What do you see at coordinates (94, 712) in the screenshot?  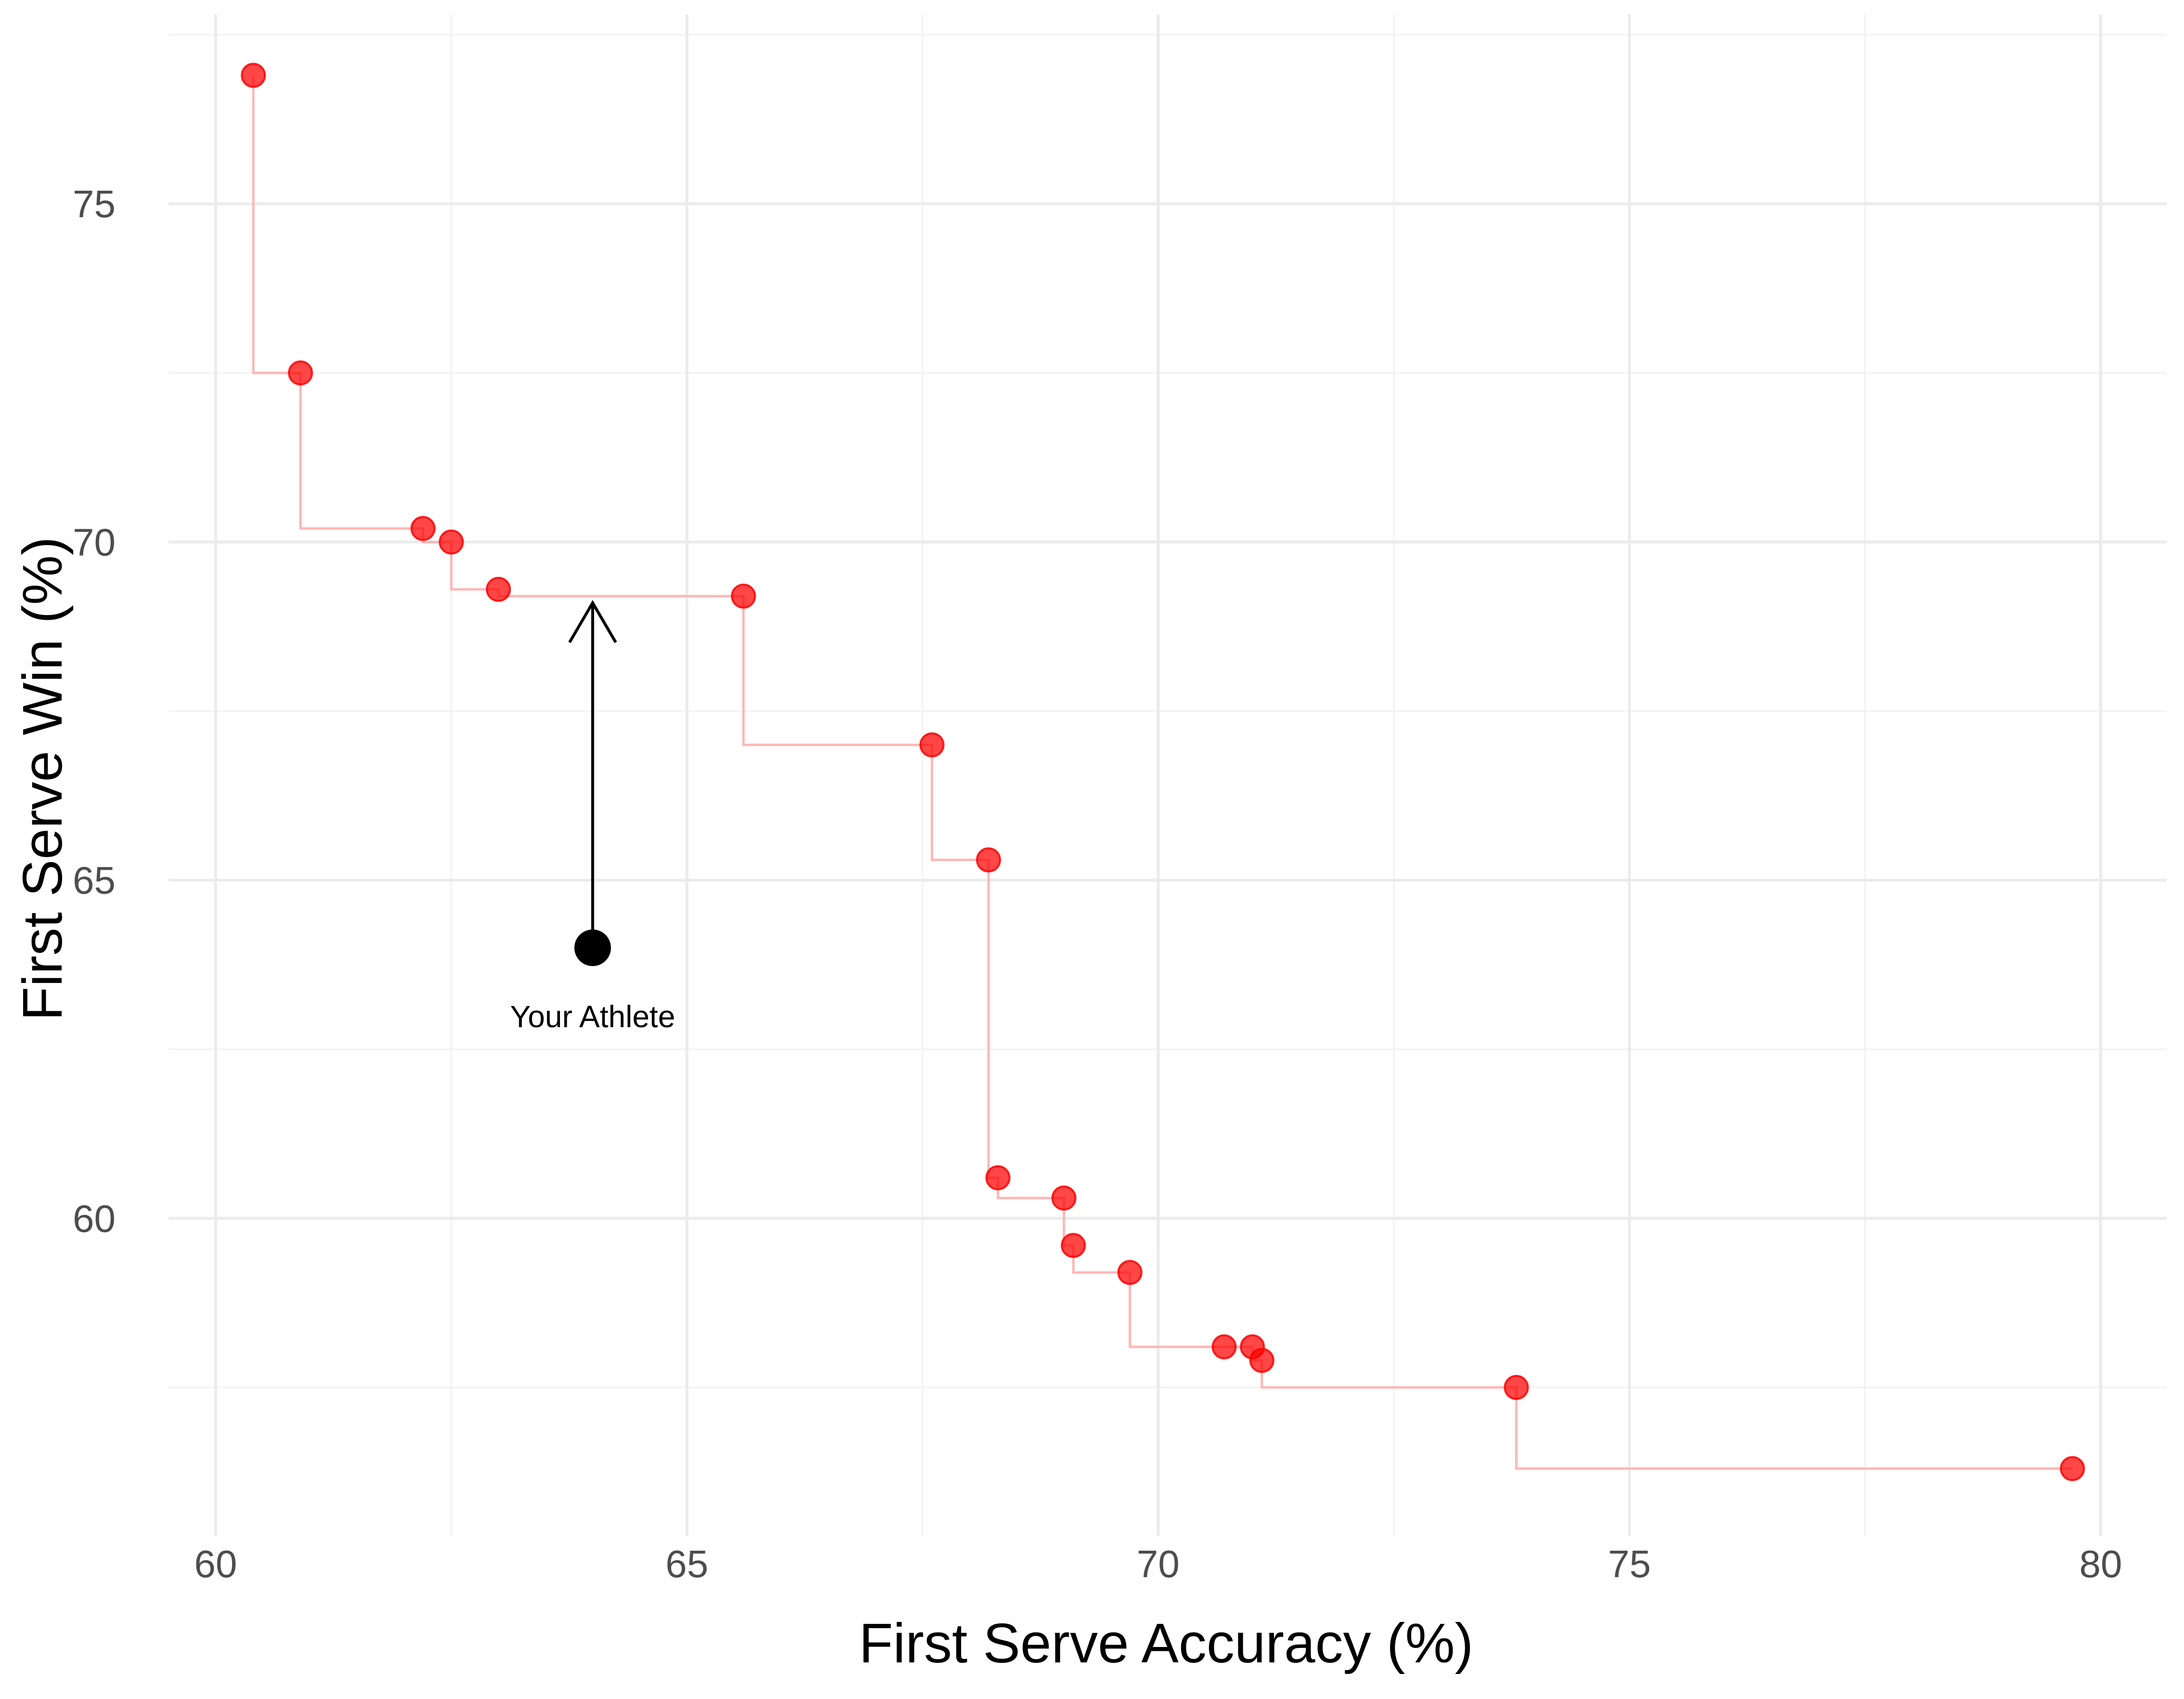 I see `y-axis-ticks: 60 65 70 75` at bounding box center [94, 712].